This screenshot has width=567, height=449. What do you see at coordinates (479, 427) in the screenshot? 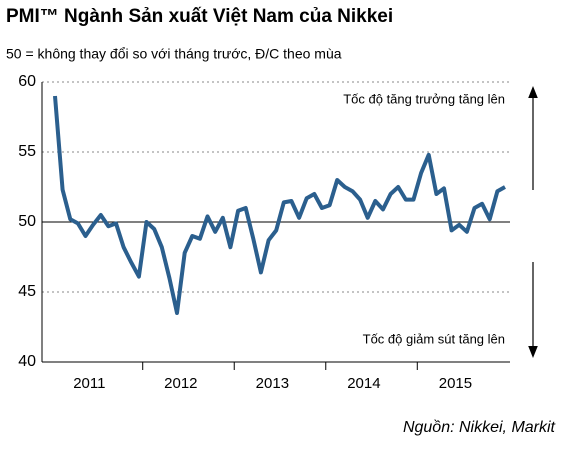
I see `source: Nguồn: Nikkei, Markit` at bounding box center [479, 427].